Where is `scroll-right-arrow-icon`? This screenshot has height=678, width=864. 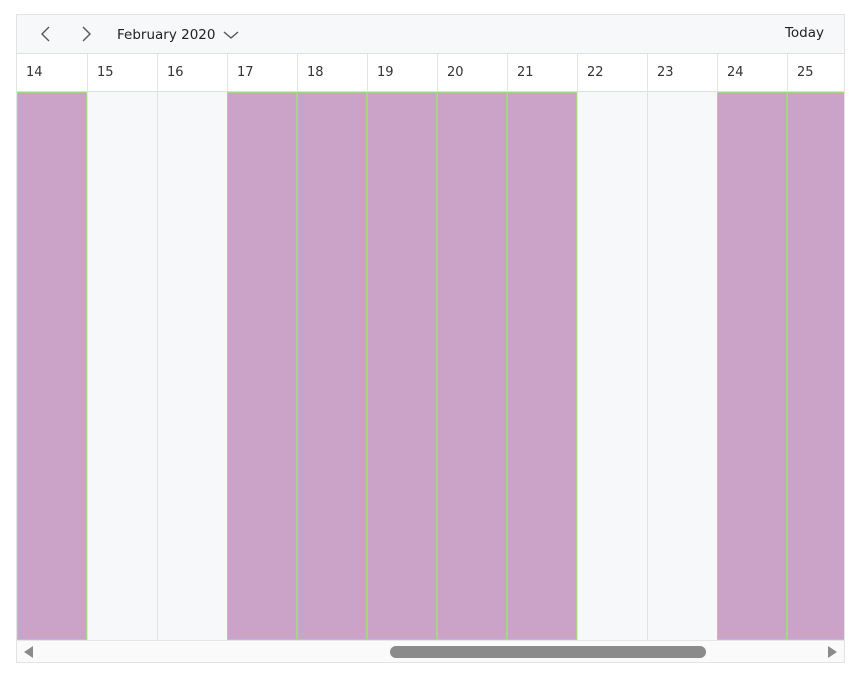
scroll-right-arrow-icon is located at coordinates (832, 652).